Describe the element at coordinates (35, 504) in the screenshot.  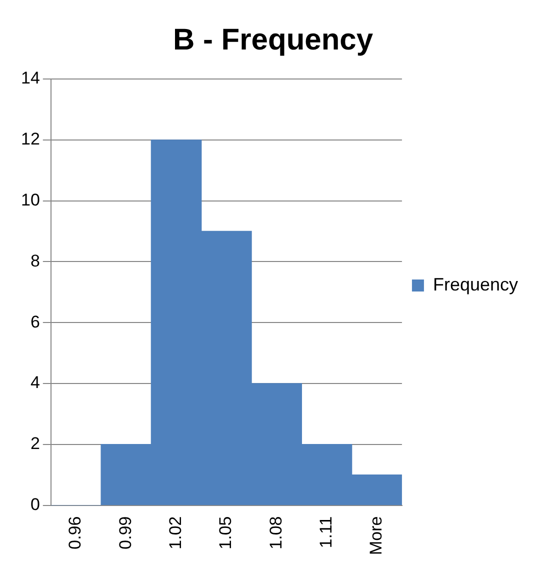
I see `y-tick-label: 0` at that location.